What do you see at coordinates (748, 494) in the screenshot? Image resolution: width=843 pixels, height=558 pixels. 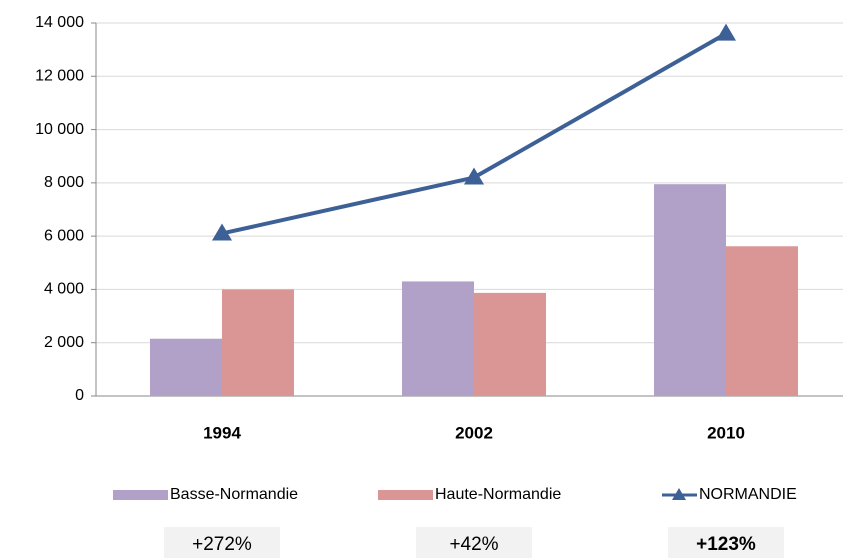 I see `legend-label: NORMANDIE` at bounding box center [748, 494].